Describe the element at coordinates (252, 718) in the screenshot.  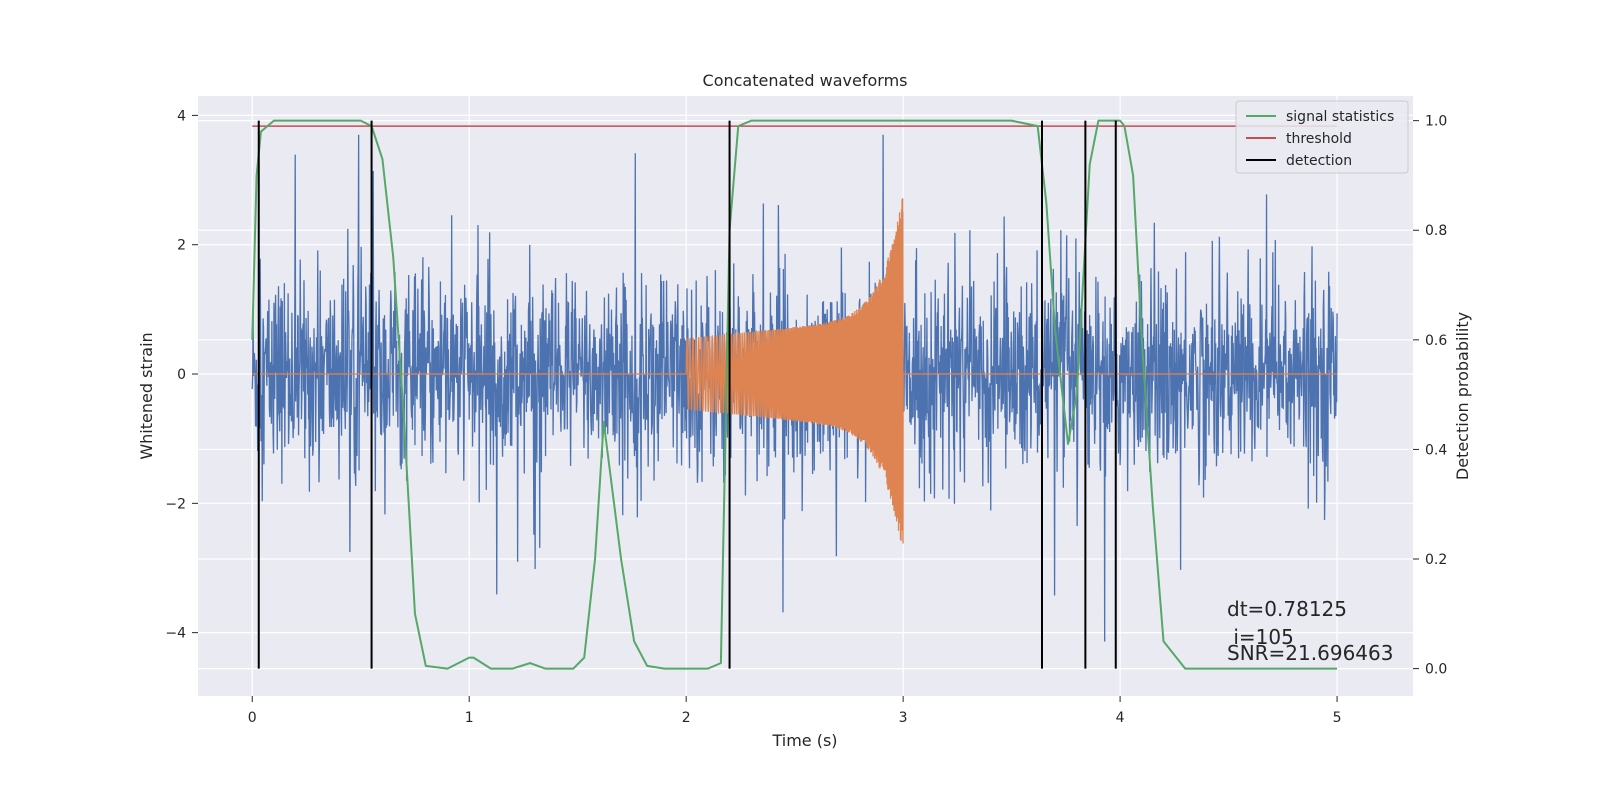
I see `x-tick-label: 0` at that location.